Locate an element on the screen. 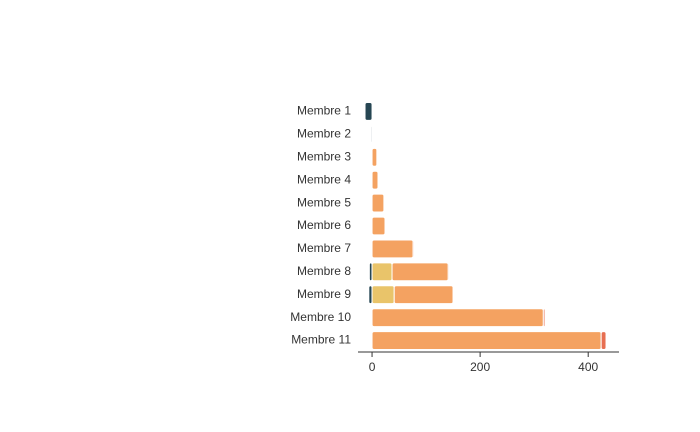 The height and width of the screenshot is (432, 700). y-tick-label: Membre 7 is located at coordinates (324, 248).